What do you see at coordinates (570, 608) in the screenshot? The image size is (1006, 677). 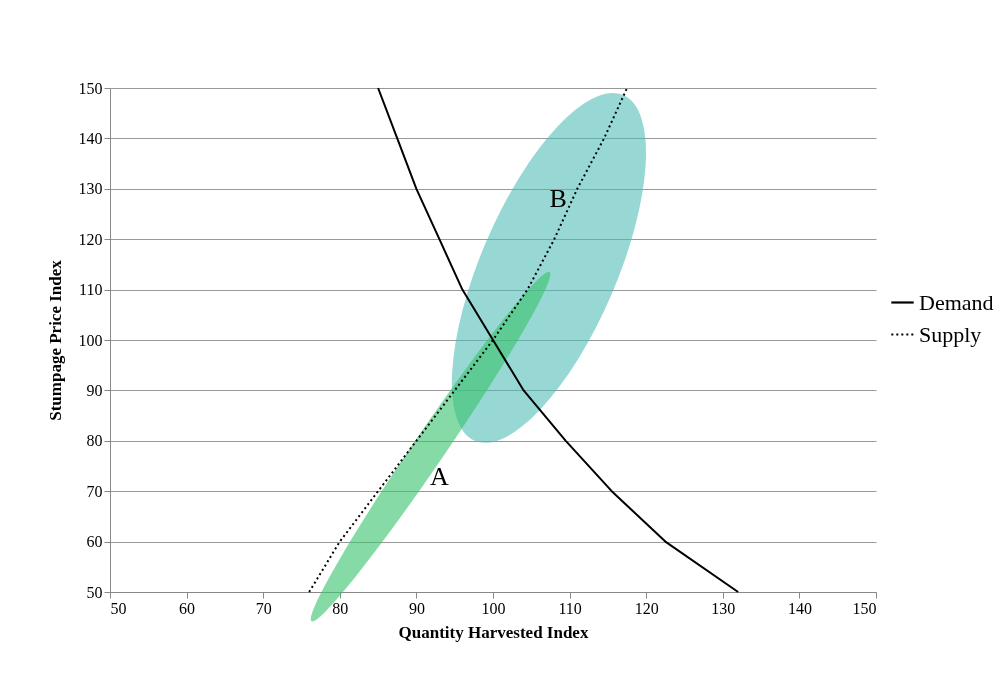 I see `x-tick-label: 110` at bounding box center [570, 608].